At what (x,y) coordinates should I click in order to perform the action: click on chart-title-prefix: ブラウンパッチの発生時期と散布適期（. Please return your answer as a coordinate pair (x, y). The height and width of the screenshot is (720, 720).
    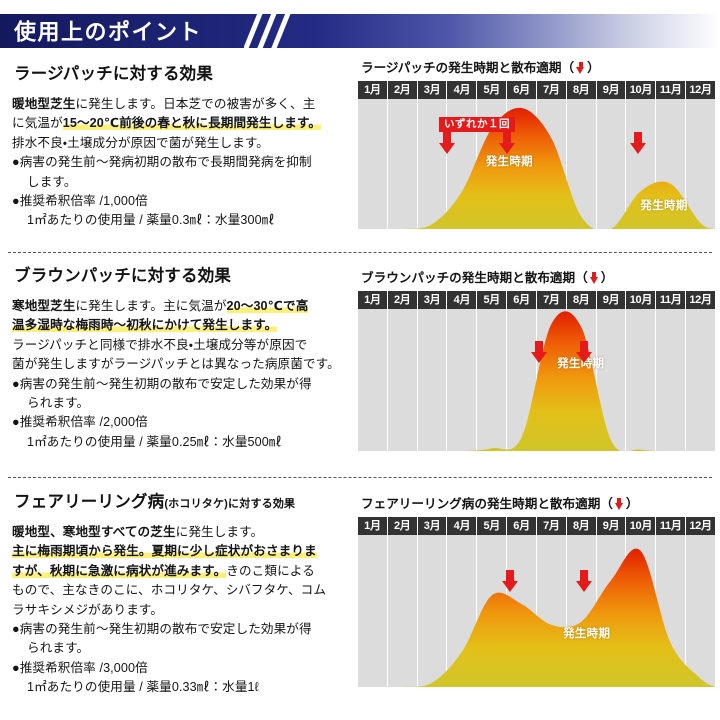
    Looking at the image, I should click on (474, 278).